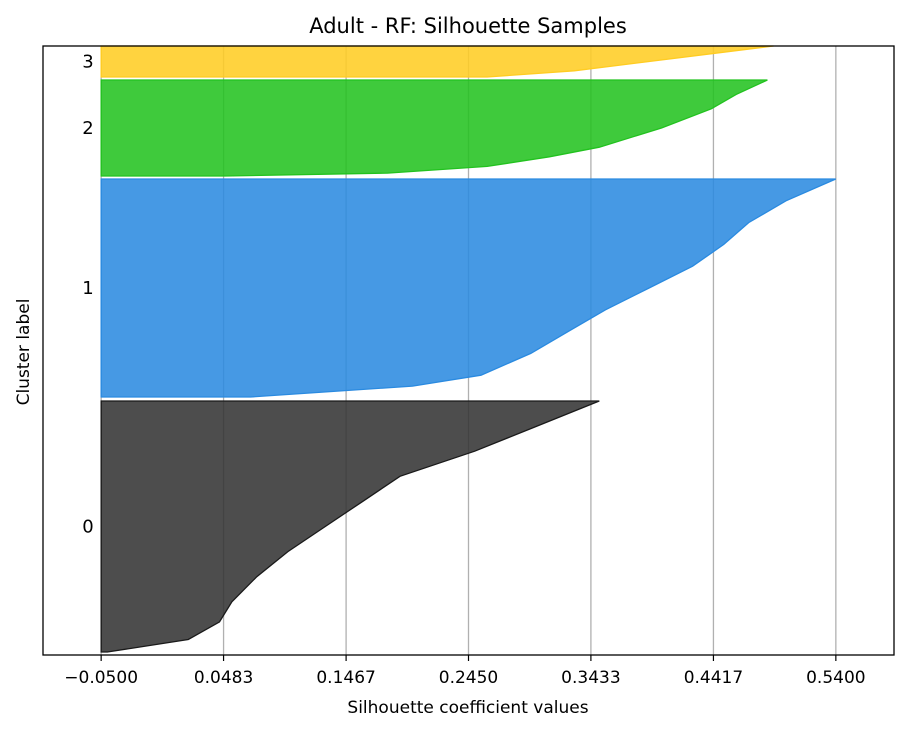  What do you see at coordinates (434, 128) in the screenshot?
I see `cluster-2-area` at bounding box center [434, 128].